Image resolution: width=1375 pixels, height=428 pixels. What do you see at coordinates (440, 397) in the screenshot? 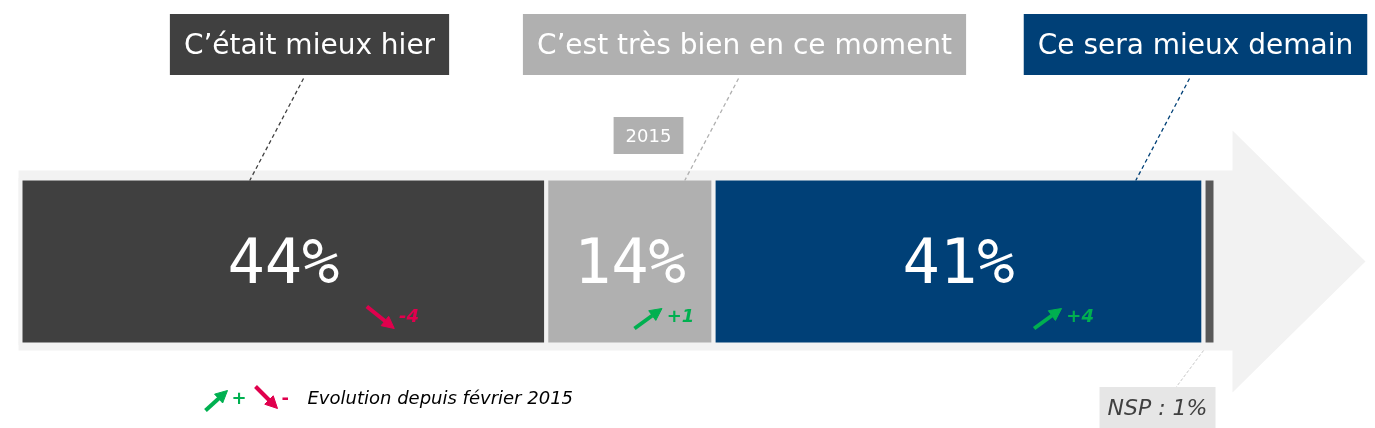
I see `text: Evolution depuis février 2015` at bounding box center [440, 397].